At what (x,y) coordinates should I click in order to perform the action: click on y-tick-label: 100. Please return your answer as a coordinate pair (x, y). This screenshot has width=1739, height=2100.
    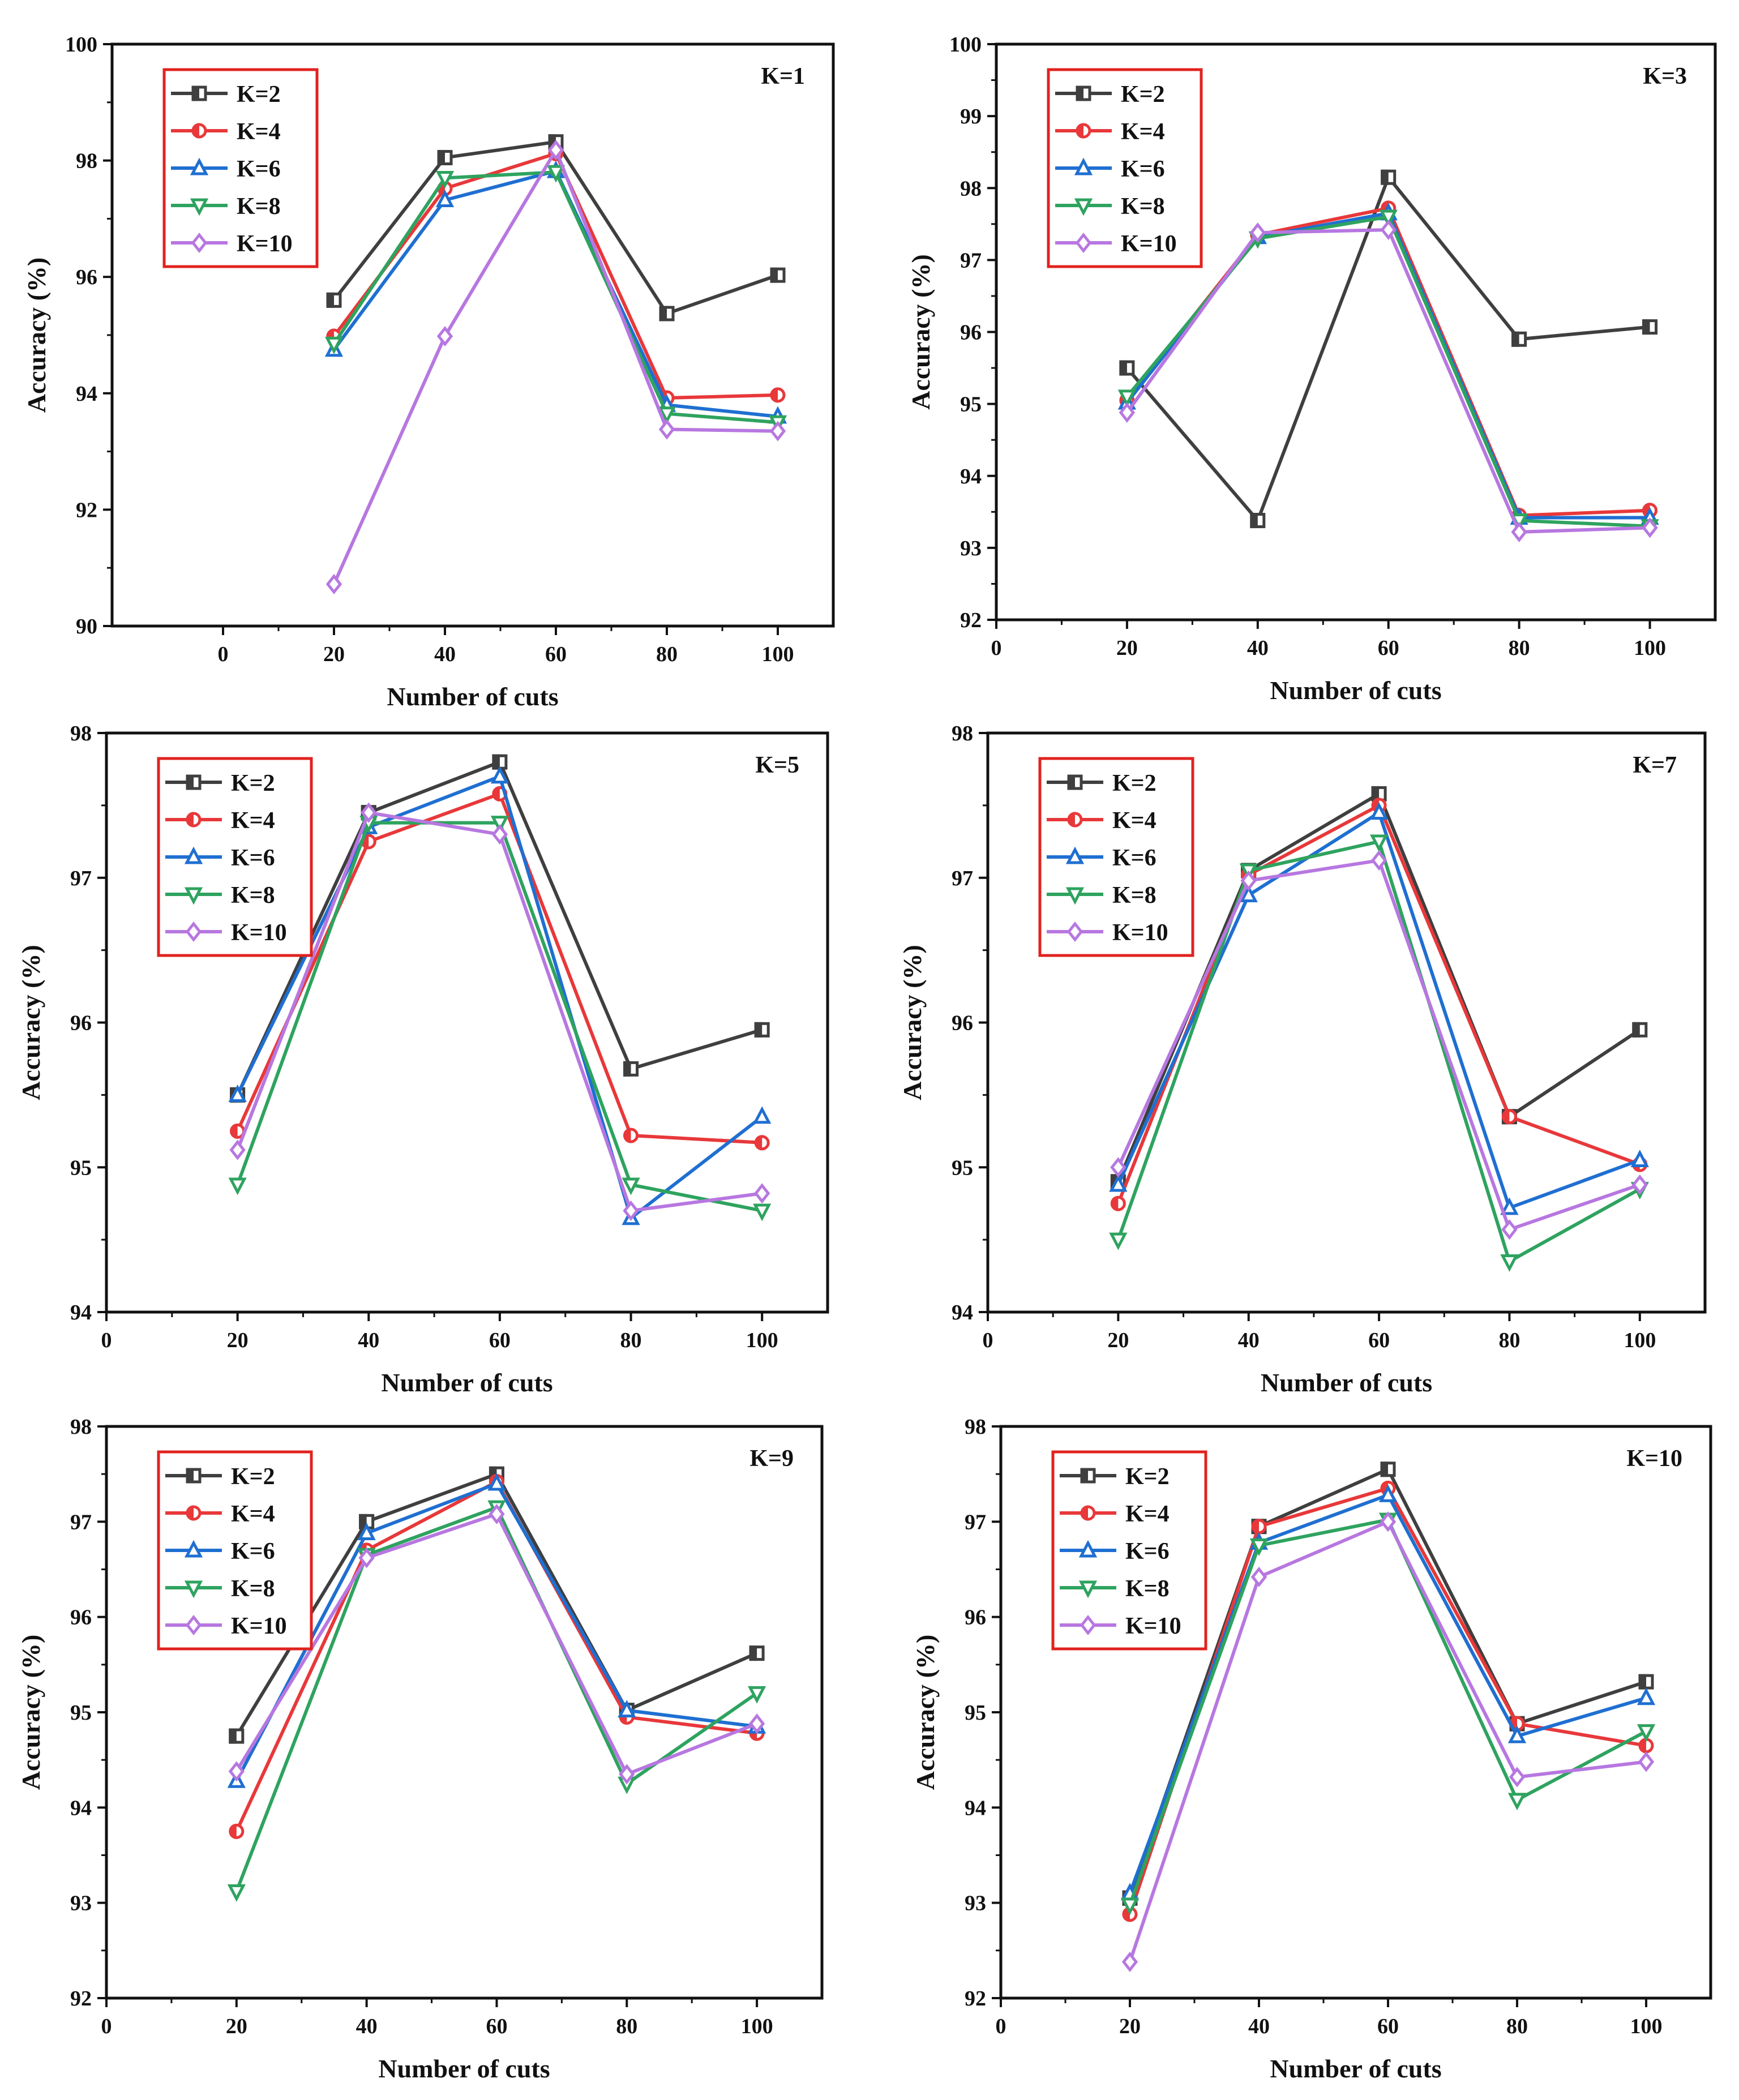
    Looking at the image, I should click on (965, 45).